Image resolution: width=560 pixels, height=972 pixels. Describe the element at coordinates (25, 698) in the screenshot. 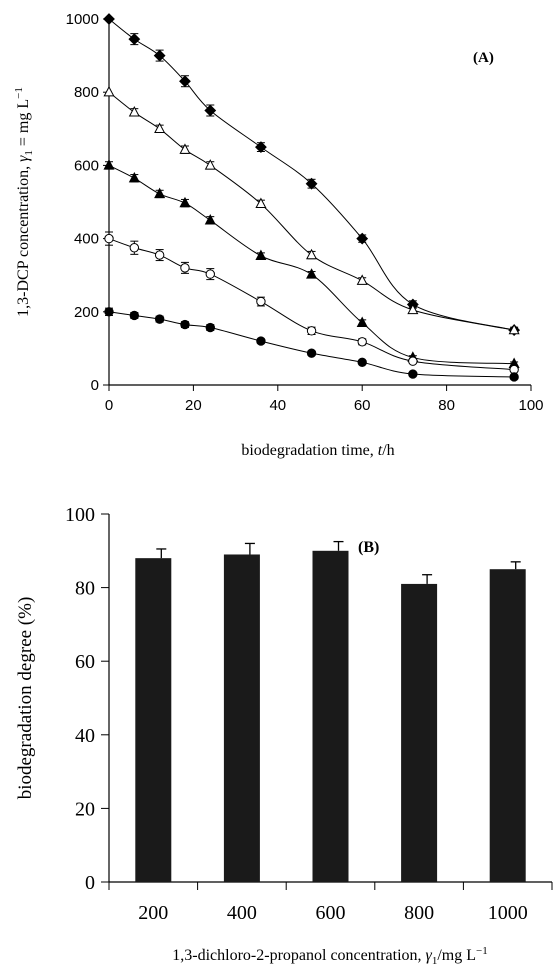

I see `panel-b-y-axis-title: biodegradation degree (%)` at that location.